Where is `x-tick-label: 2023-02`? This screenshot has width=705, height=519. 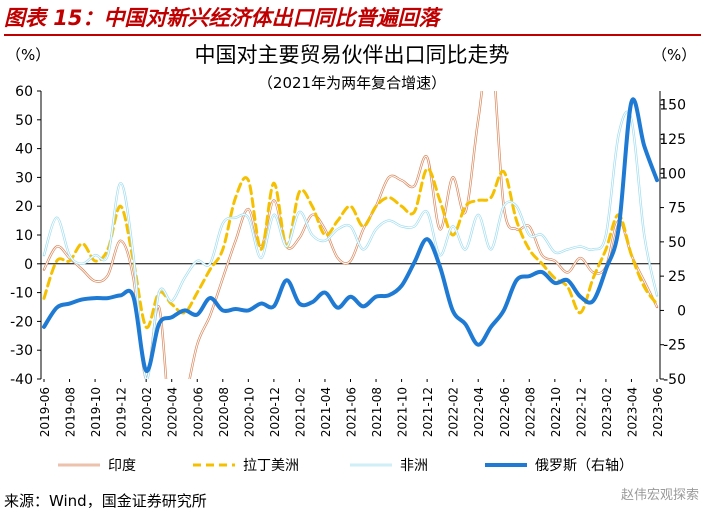 x-tick-label: 2023-02 is located at coordinates (607, 412).